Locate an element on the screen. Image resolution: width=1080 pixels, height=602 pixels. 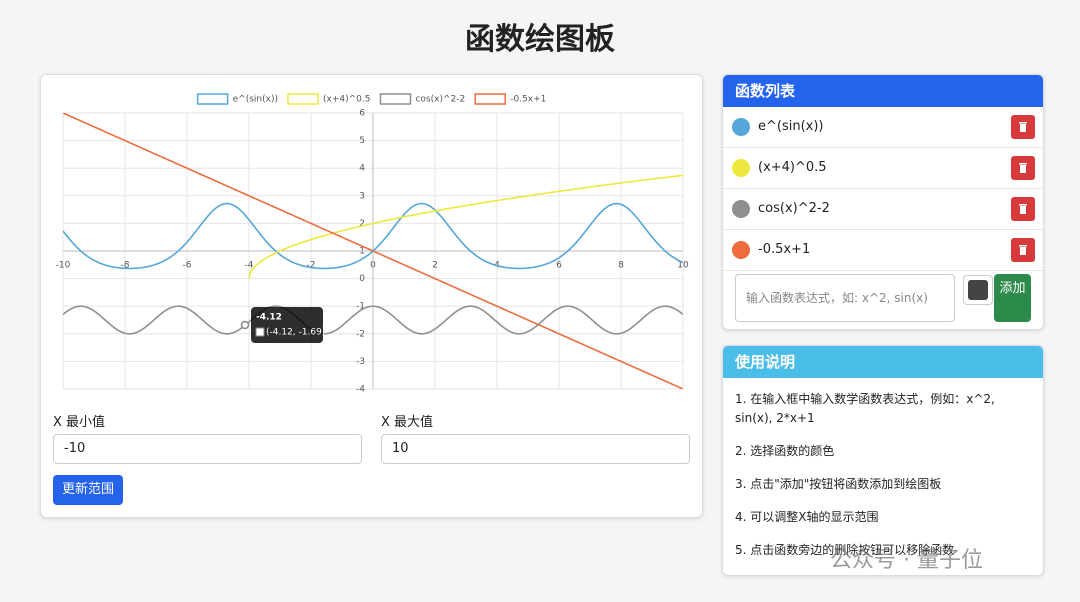
tooltip-swatch is located at coordinates (260, 332).